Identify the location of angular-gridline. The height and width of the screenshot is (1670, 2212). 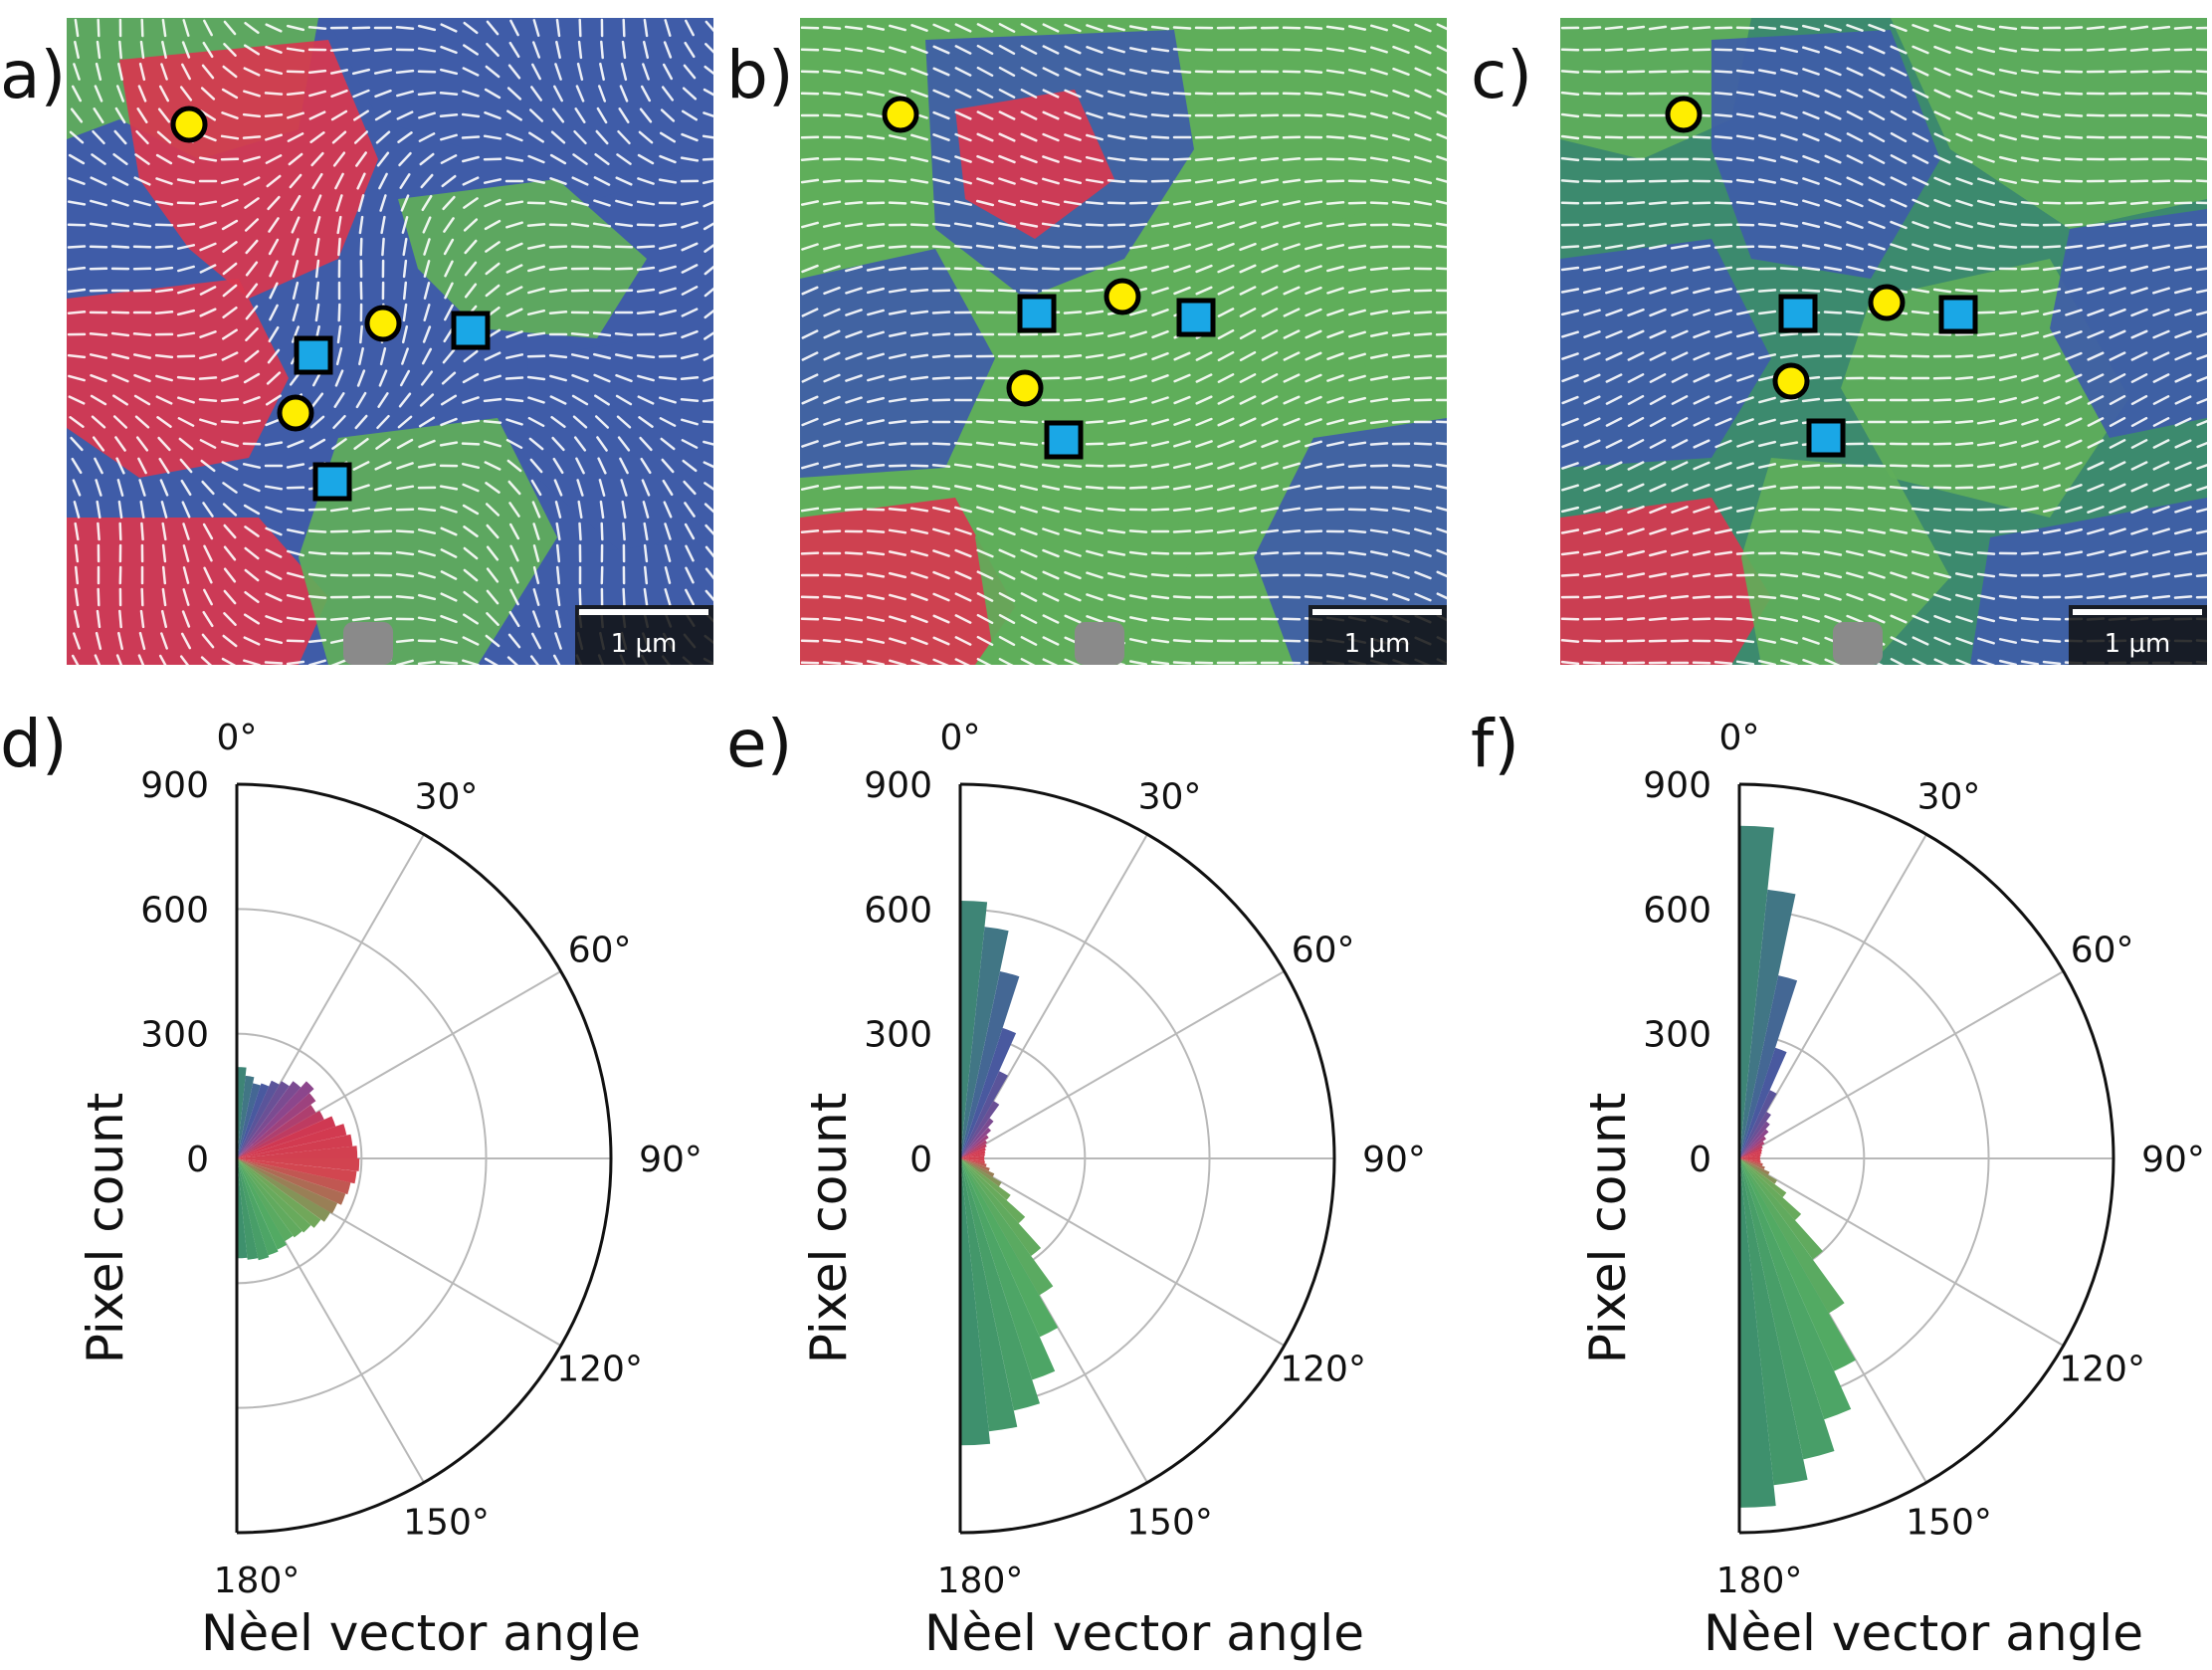
(1901, 1252).